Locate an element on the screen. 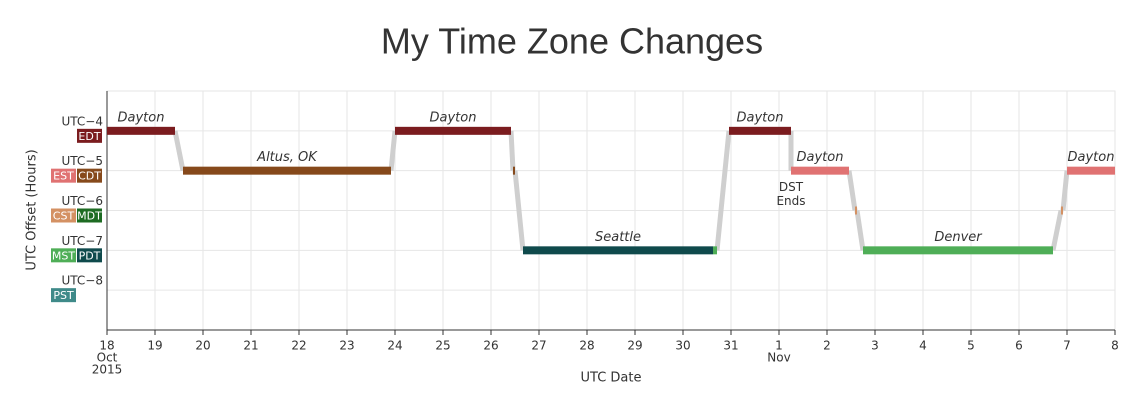  x-tick-label: 8 is located at coordinates (1115, 346).